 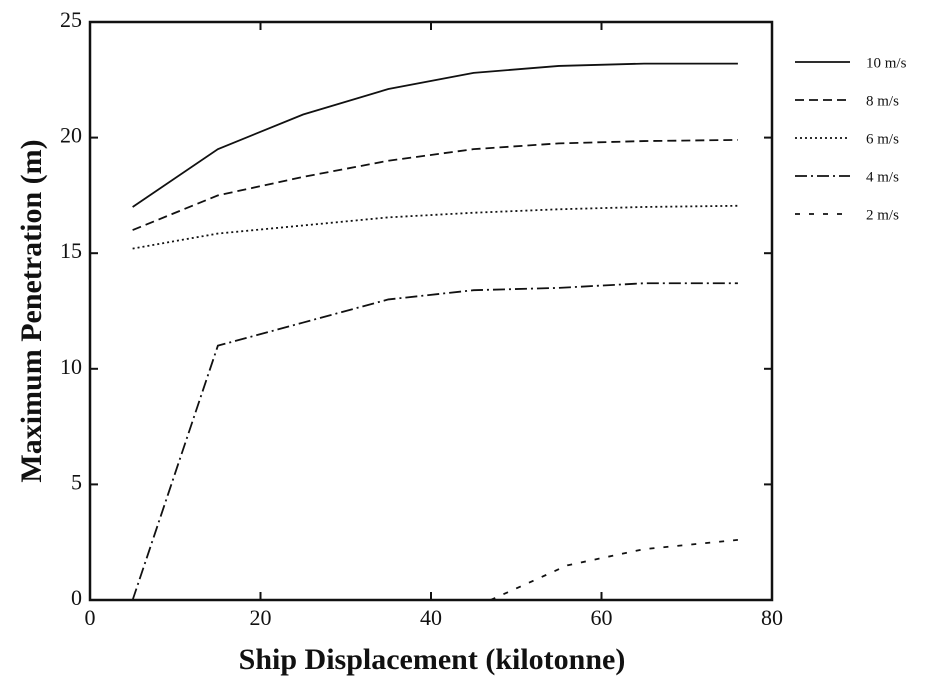 I want to click on x-tick-label: 40, so click(x=431, y=617).